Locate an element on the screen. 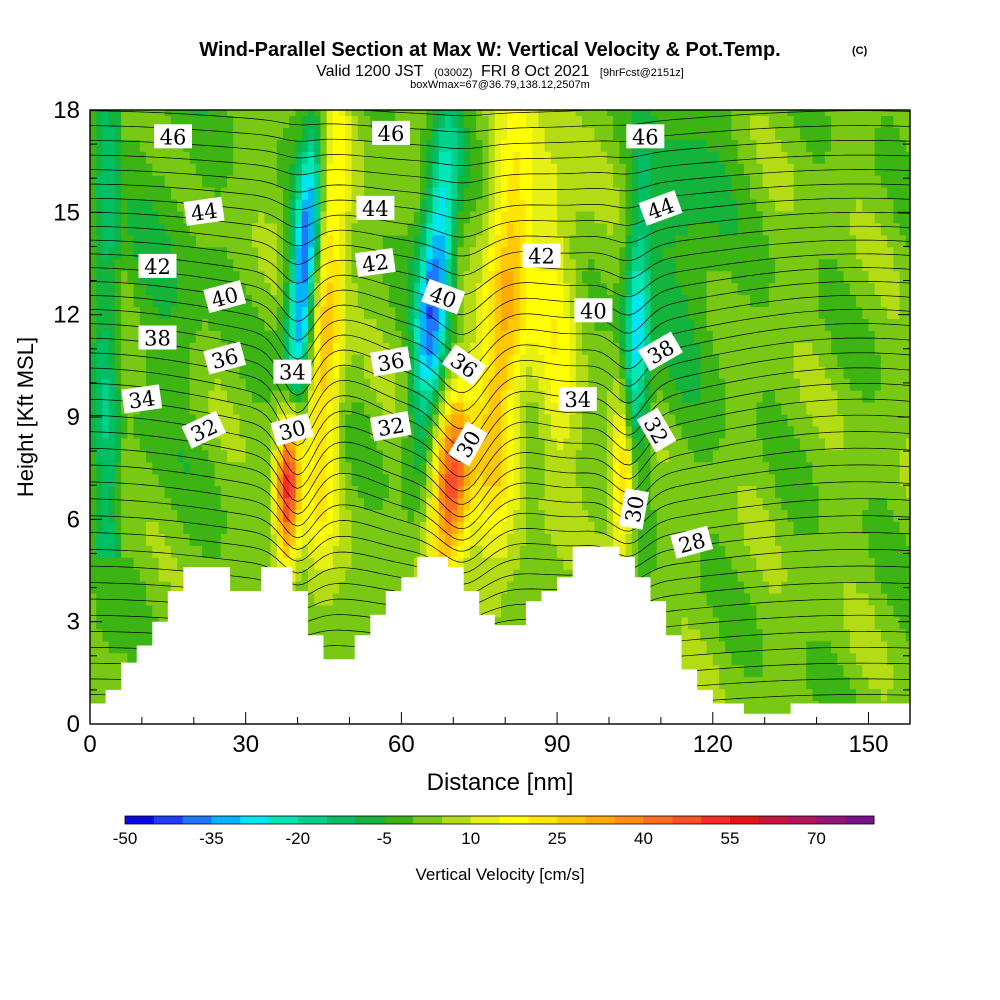 The image size is (1000, 1000). colorbar-tick-label: -35 is located at coordinates (211, 838).